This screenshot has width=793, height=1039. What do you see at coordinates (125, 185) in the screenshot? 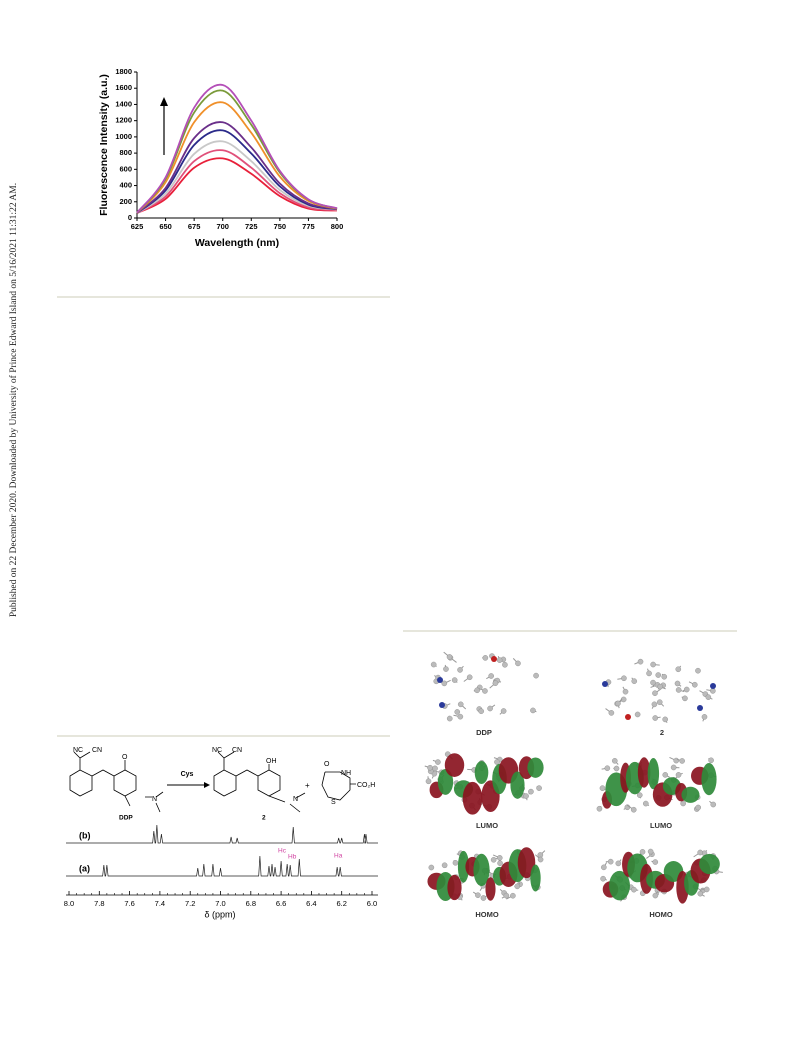
I see `y-tick-label: 400` at bounding box center [125, 185].